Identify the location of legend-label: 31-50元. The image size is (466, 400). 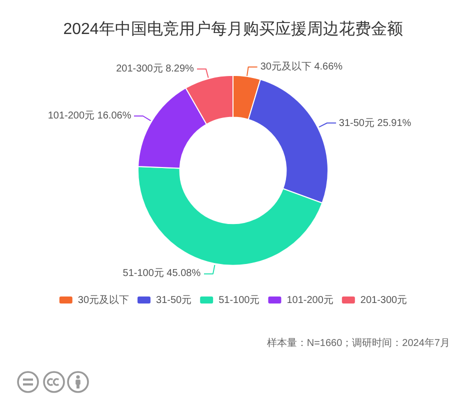
(174, 300).